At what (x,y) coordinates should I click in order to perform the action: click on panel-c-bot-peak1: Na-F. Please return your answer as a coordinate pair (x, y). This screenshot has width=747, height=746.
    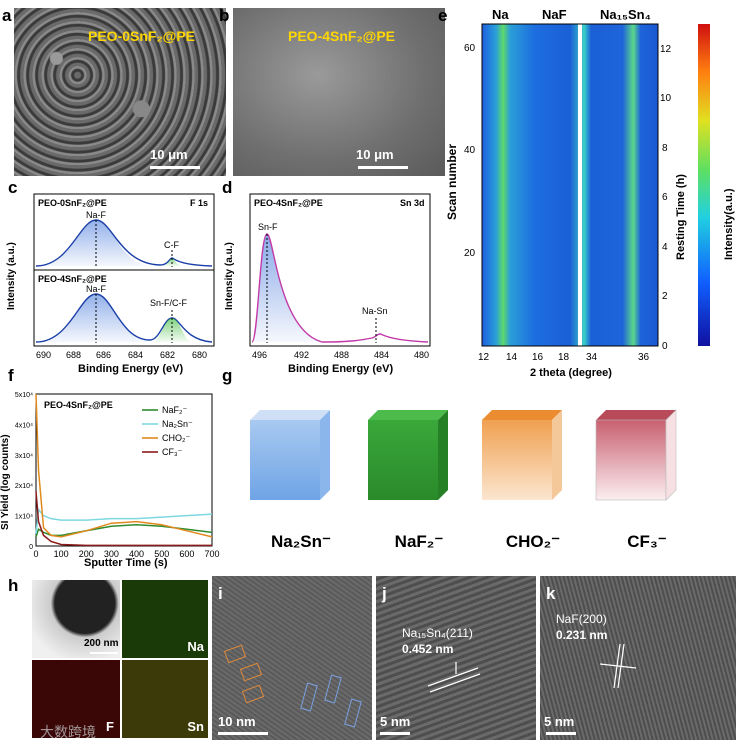
    Looking at the image, I should click on (96, 289).